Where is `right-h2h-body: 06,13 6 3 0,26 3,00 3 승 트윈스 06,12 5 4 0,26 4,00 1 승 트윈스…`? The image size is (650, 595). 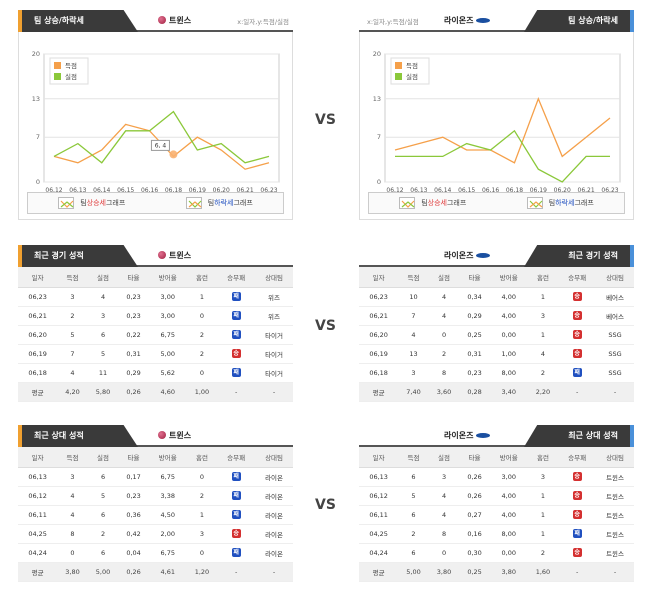
right-h2h-body: 06,13 6 3 0,26 3,00 3 승 트윈스 06,12 5 4 0,26 4,00 1 승 트윈스… is located at coordinates (496, 524).